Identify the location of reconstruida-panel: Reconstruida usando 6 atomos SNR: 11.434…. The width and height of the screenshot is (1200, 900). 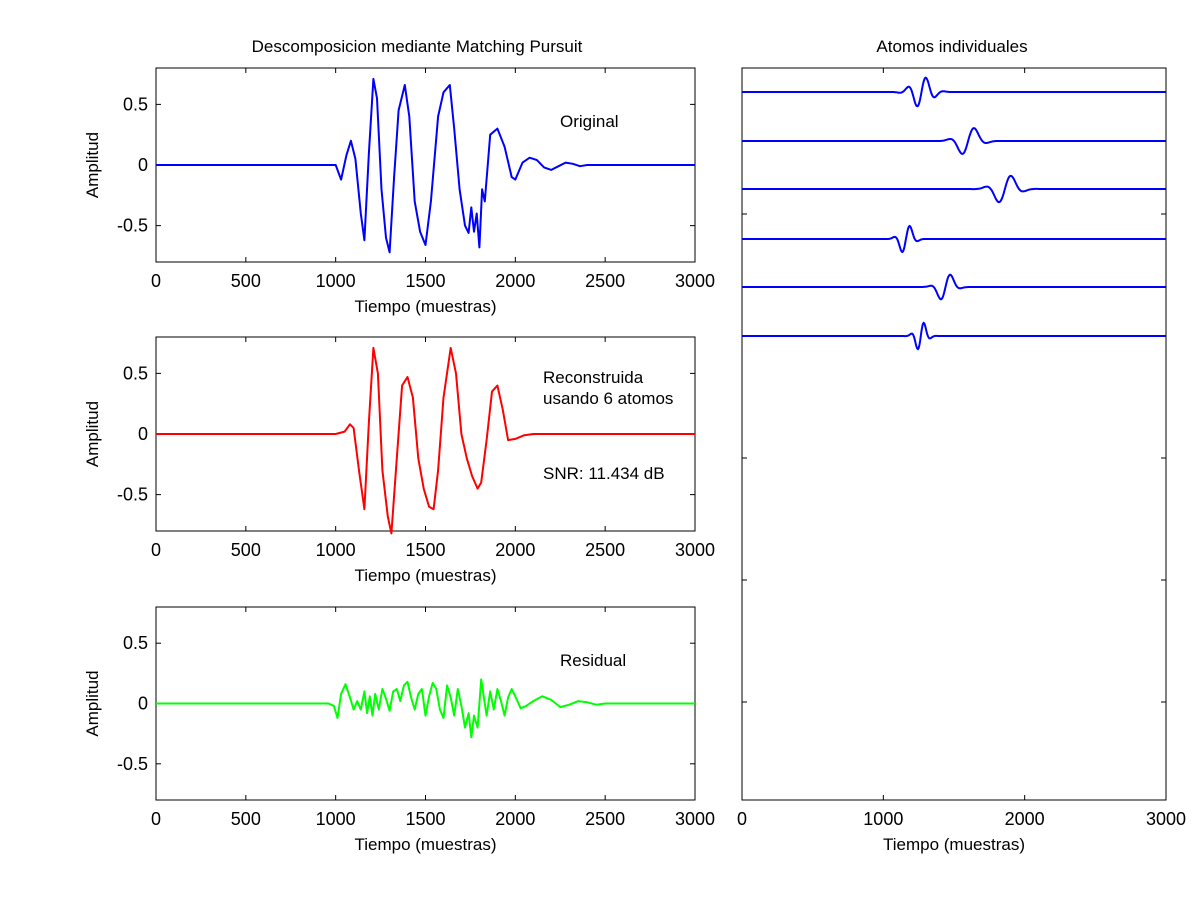
(399, 460).